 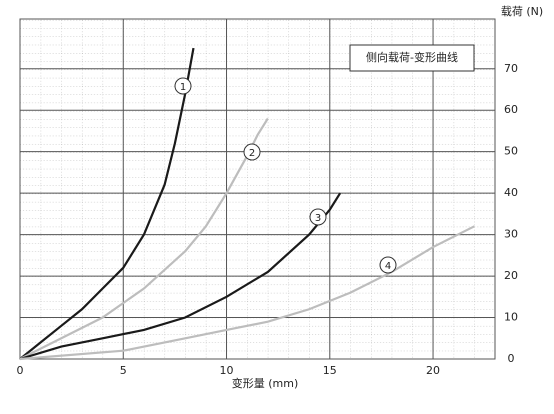 I want to click on x-tick-label: 10, so click(x=227, y=370).